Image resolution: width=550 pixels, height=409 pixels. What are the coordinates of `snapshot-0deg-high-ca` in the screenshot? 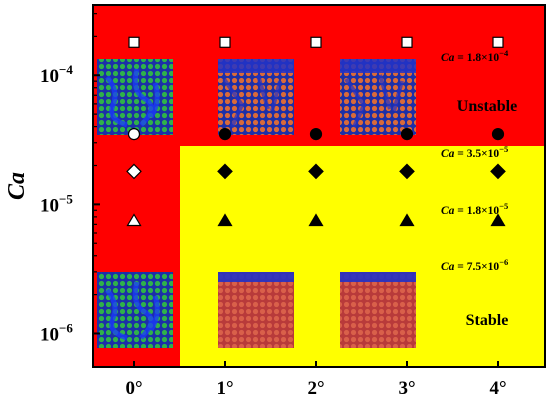 It's located at (135, 97).